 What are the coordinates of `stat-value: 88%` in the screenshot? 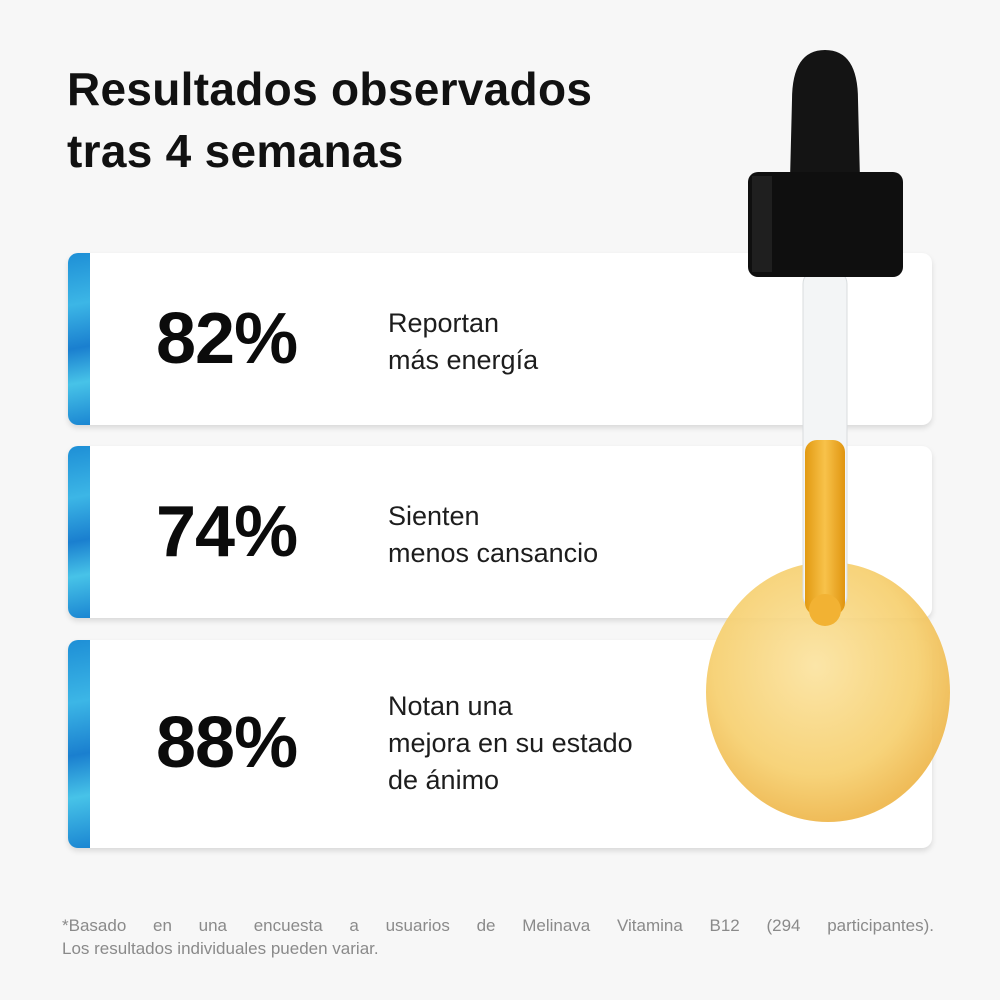 It's located at (227, 743).